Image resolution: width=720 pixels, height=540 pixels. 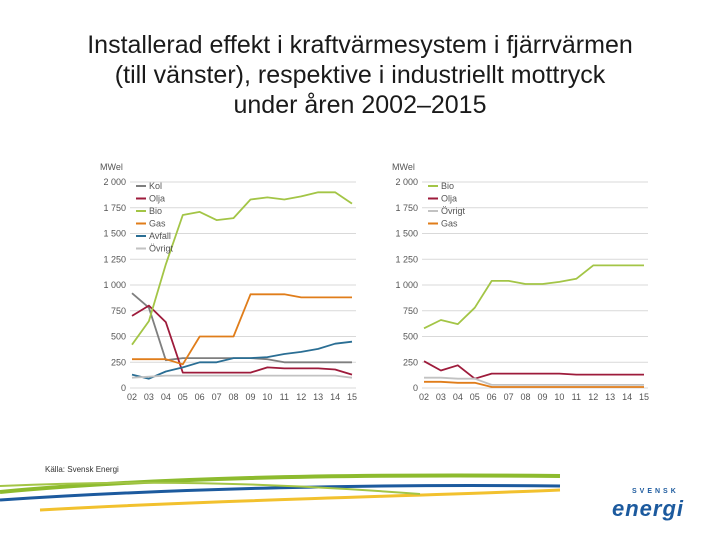 I want to click on legend-label-kol: Kol, so click(x=155, y=186).